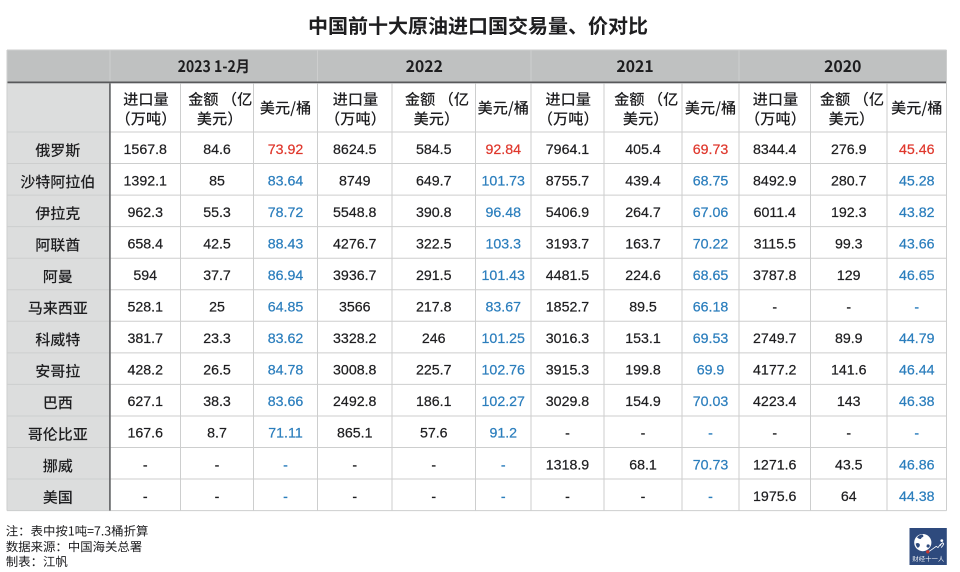 The image size is (960, 572). Describe the element at coordinates (775, 497) in the screenshot. I see `svg-text: 1975.6` at that location.